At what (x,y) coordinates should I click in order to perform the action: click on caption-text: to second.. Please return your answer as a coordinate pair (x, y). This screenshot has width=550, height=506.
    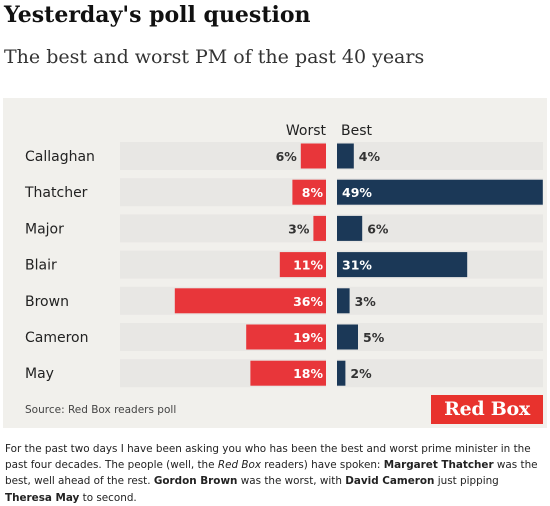
    Looking at the image, I should click on (108, 497).